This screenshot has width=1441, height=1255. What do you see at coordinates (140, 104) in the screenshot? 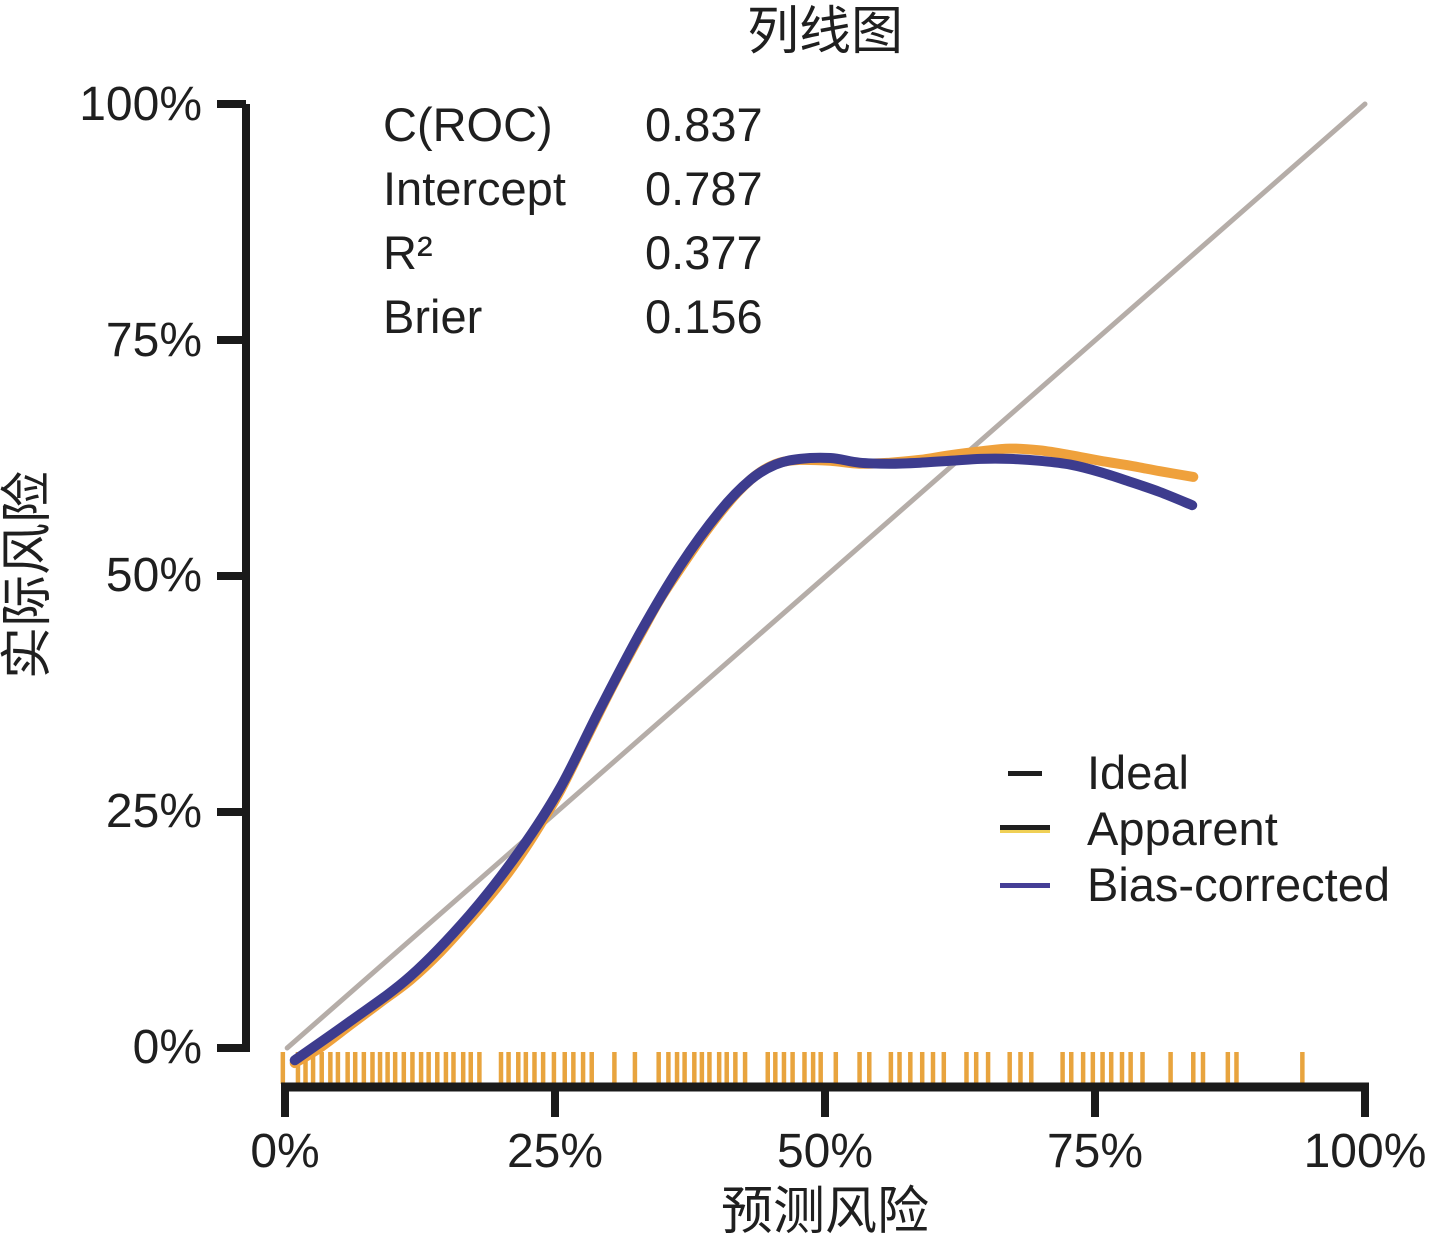
I see `y-tick-label: 100%` at bounding box center [140, 104].